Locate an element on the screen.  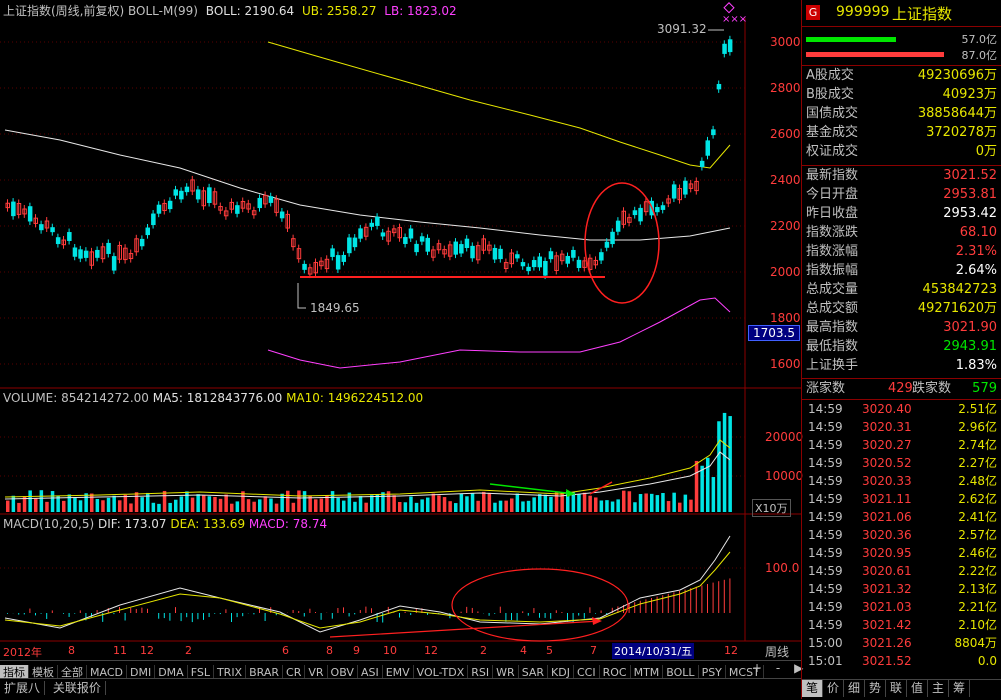
panel-tab: 主 is located at coordinates (938, 688).